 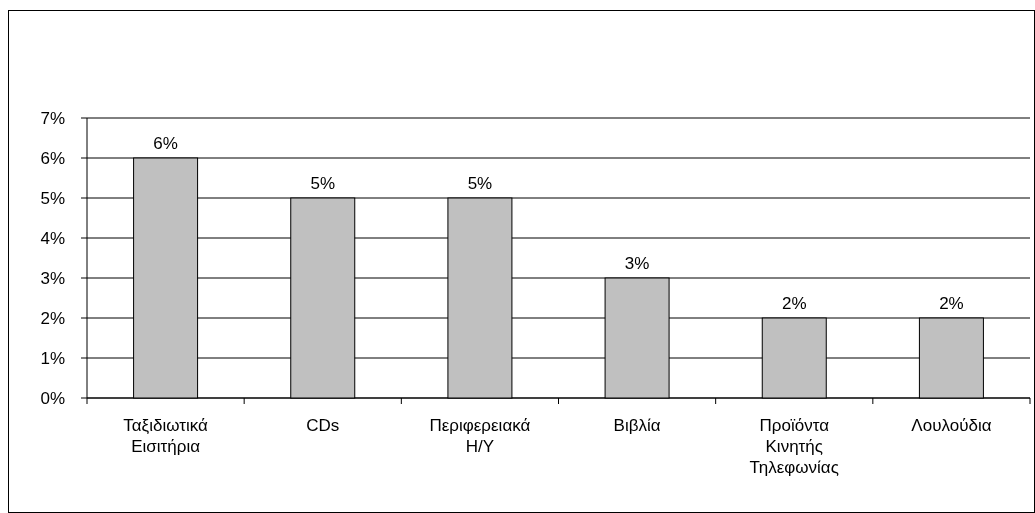 I want to click on y-tick-label: 0%, so click(x=52, y=398).